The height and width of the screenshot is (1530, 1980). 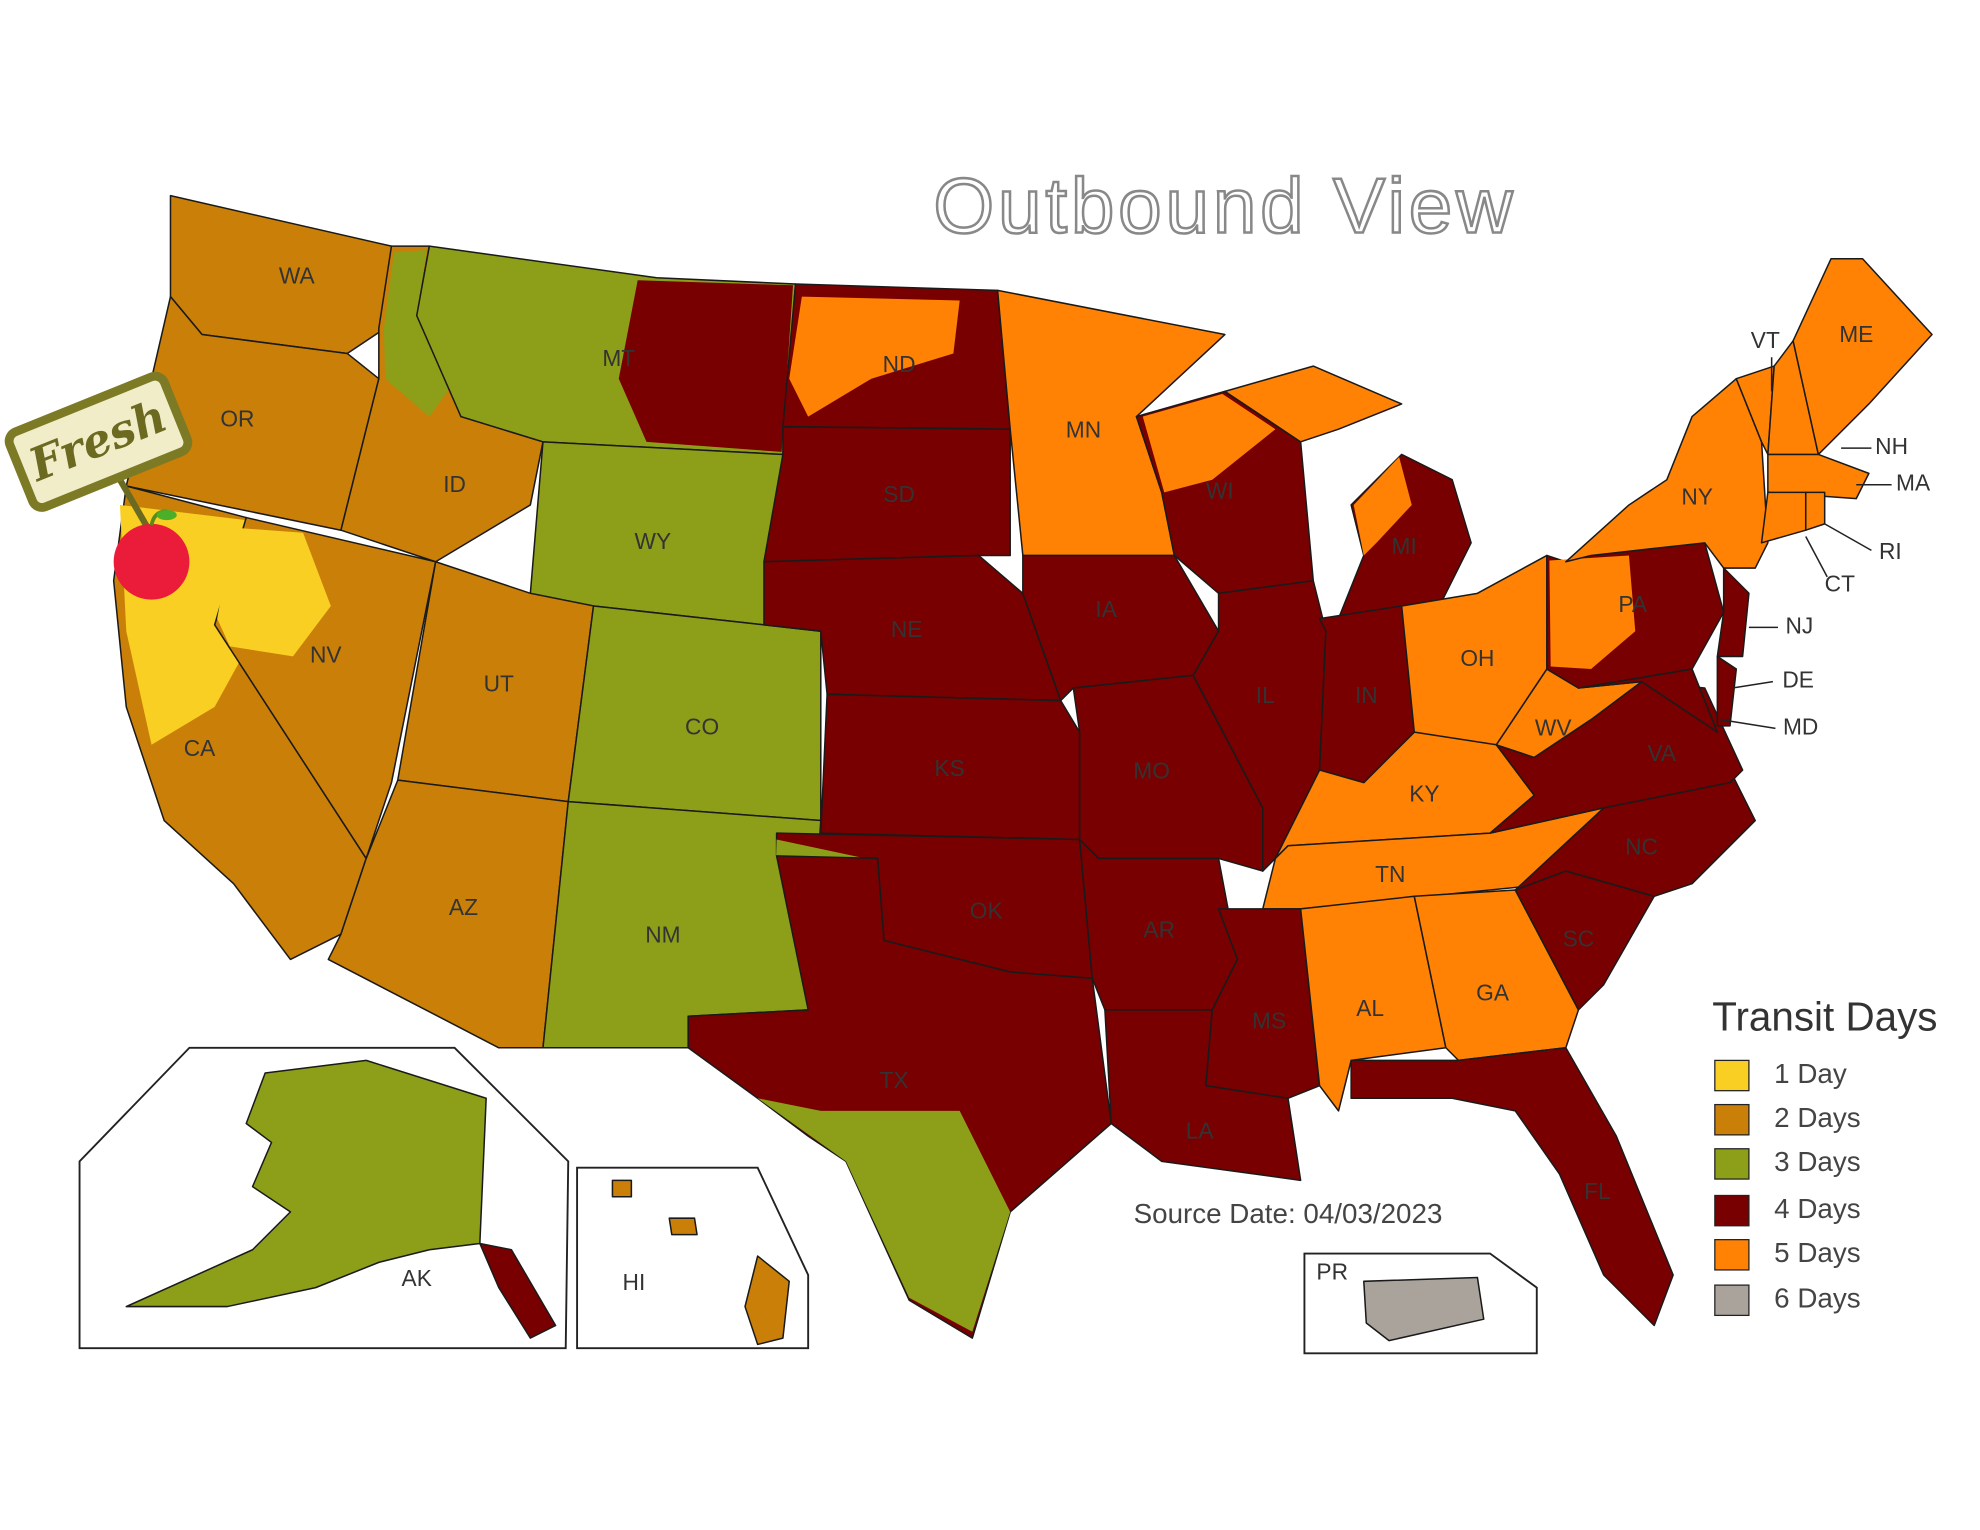 I want to click on state-label: CT, so click(x=1840, y=584).